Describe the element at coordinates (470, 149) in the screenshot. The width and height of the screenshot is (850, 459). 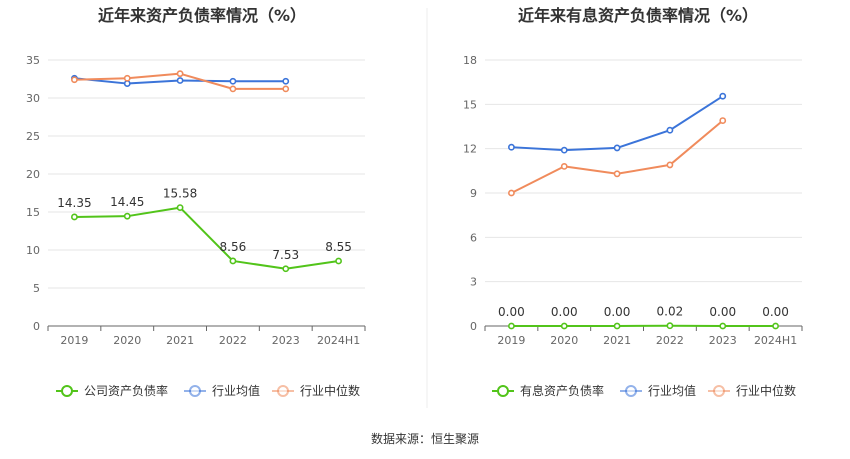
I see `y-tick-label: 12` at that location.